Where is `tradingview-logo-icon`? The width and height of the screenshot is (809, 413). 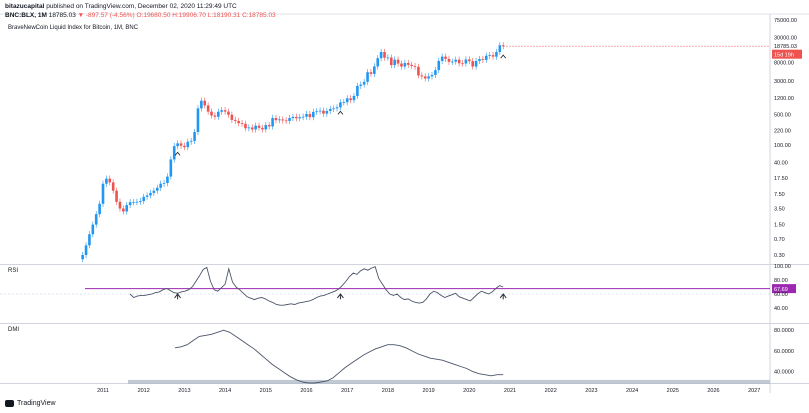
tradingview-logo-icon is located at coordinates (9, 403).